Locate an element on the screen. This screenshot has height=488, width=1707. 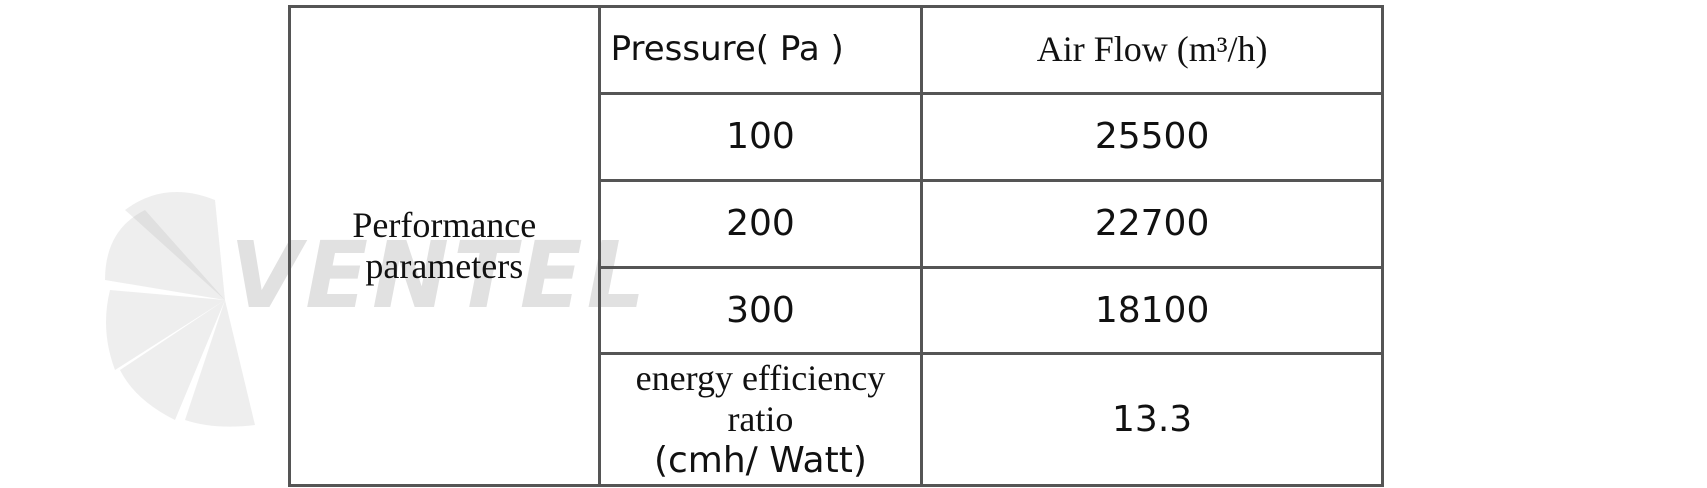
data-cell: 22700 is located at coordinates (1152, 223).